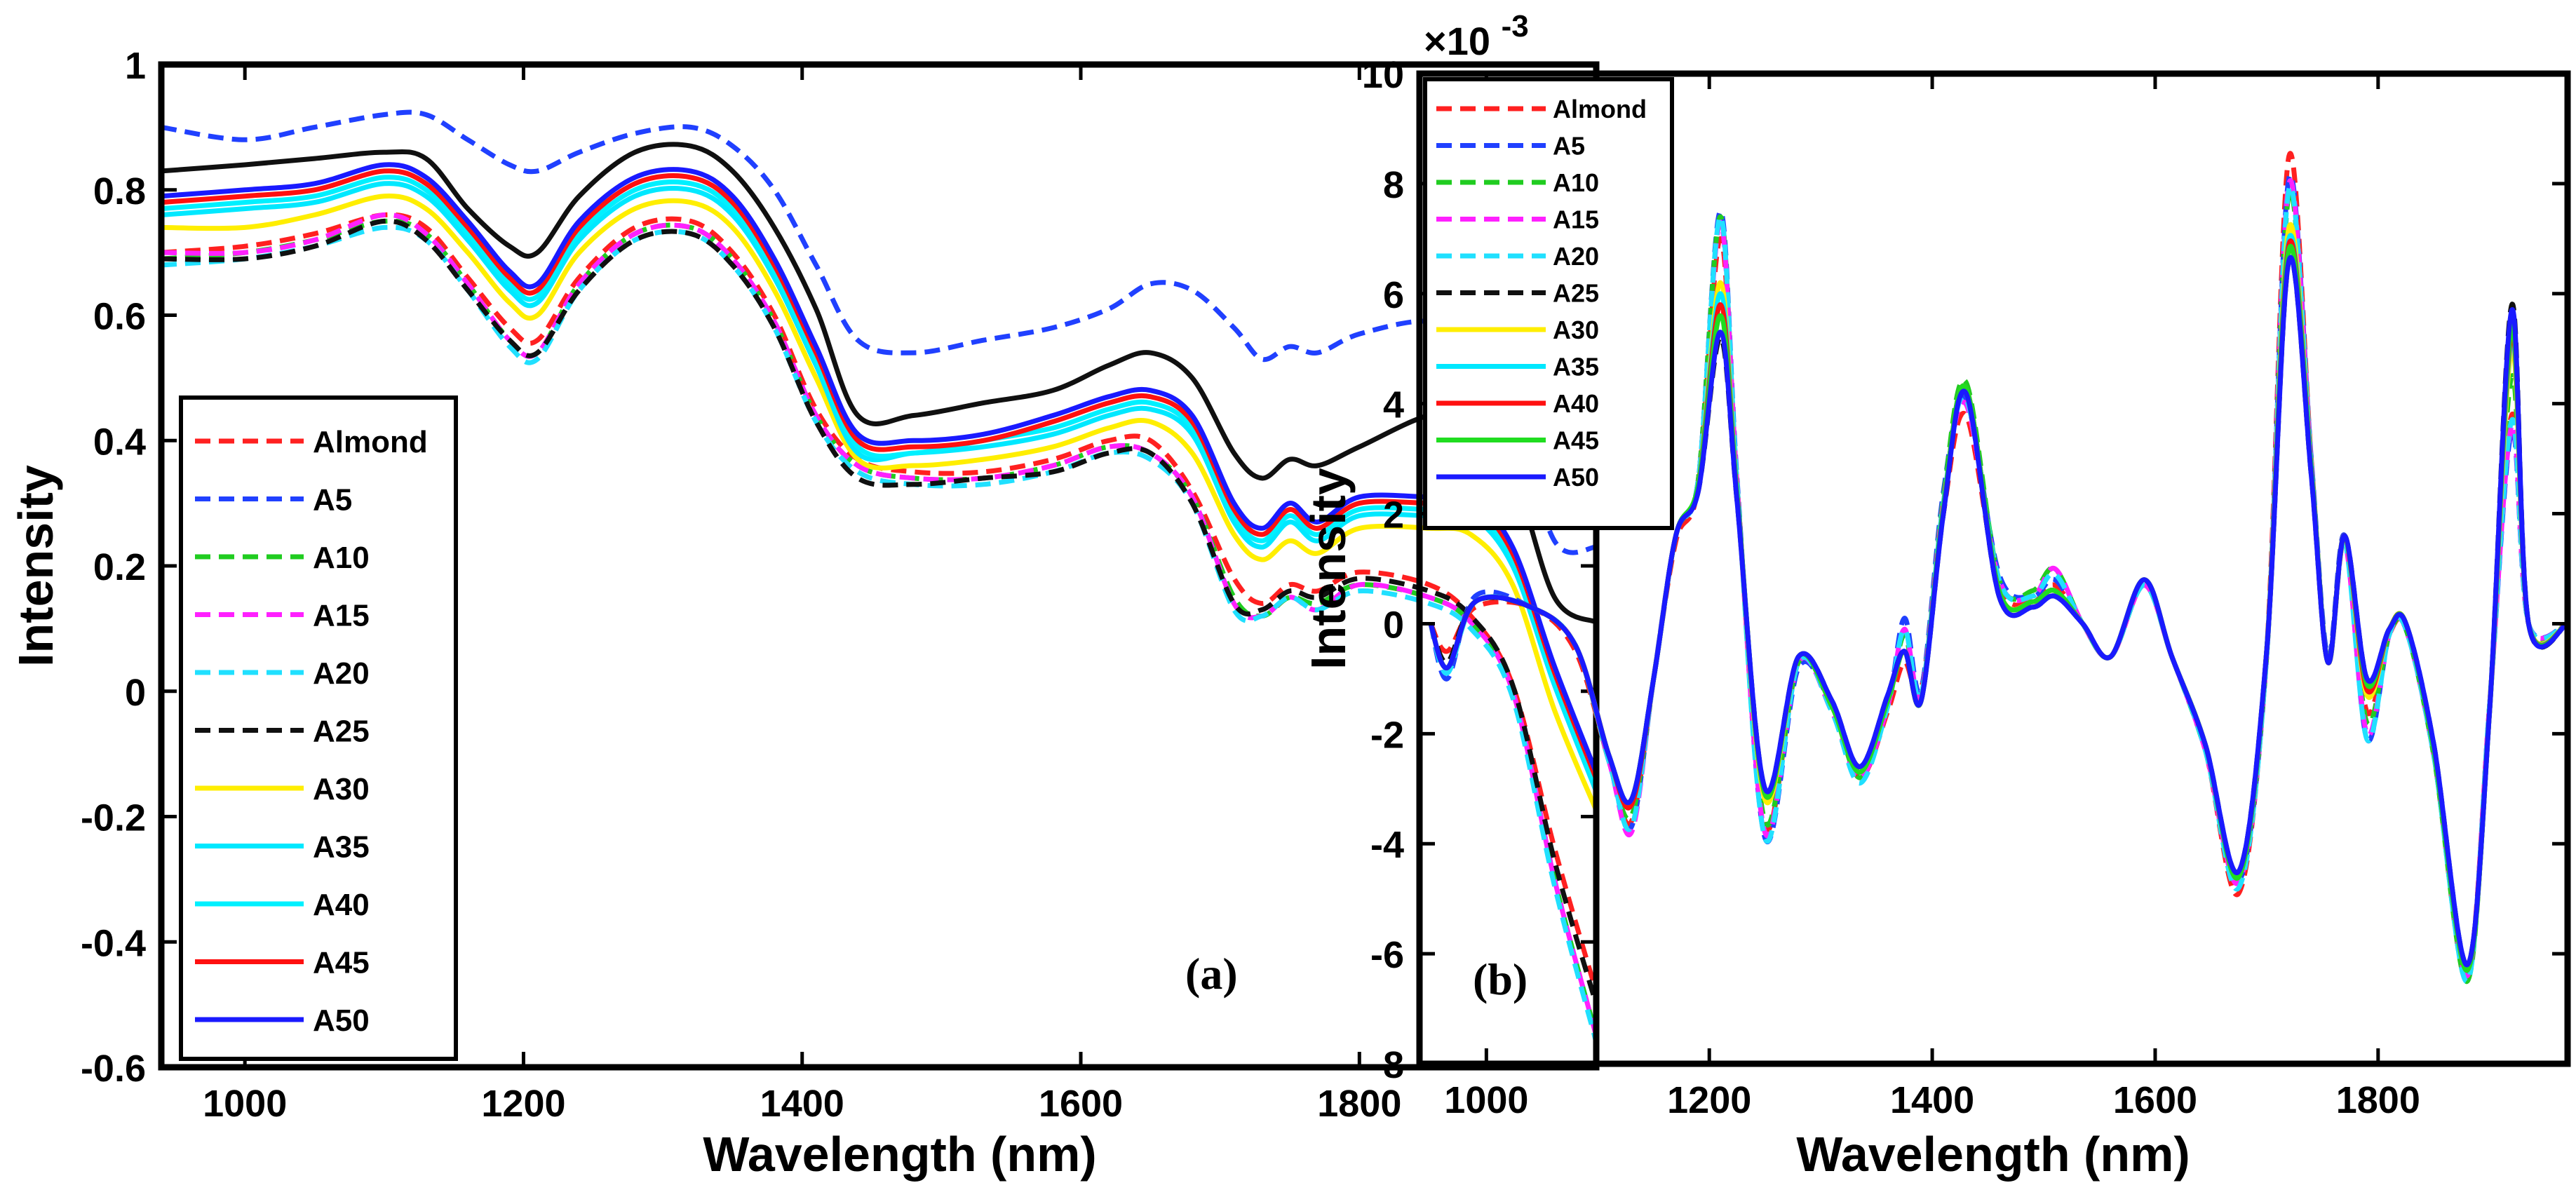 This screenshot has height=1204, width=2576. What do you see at coordinates (341, 1020) in the screenshot?
I see `panel-a-legend-label-a50: A50` at bounding box center [341, 1020].